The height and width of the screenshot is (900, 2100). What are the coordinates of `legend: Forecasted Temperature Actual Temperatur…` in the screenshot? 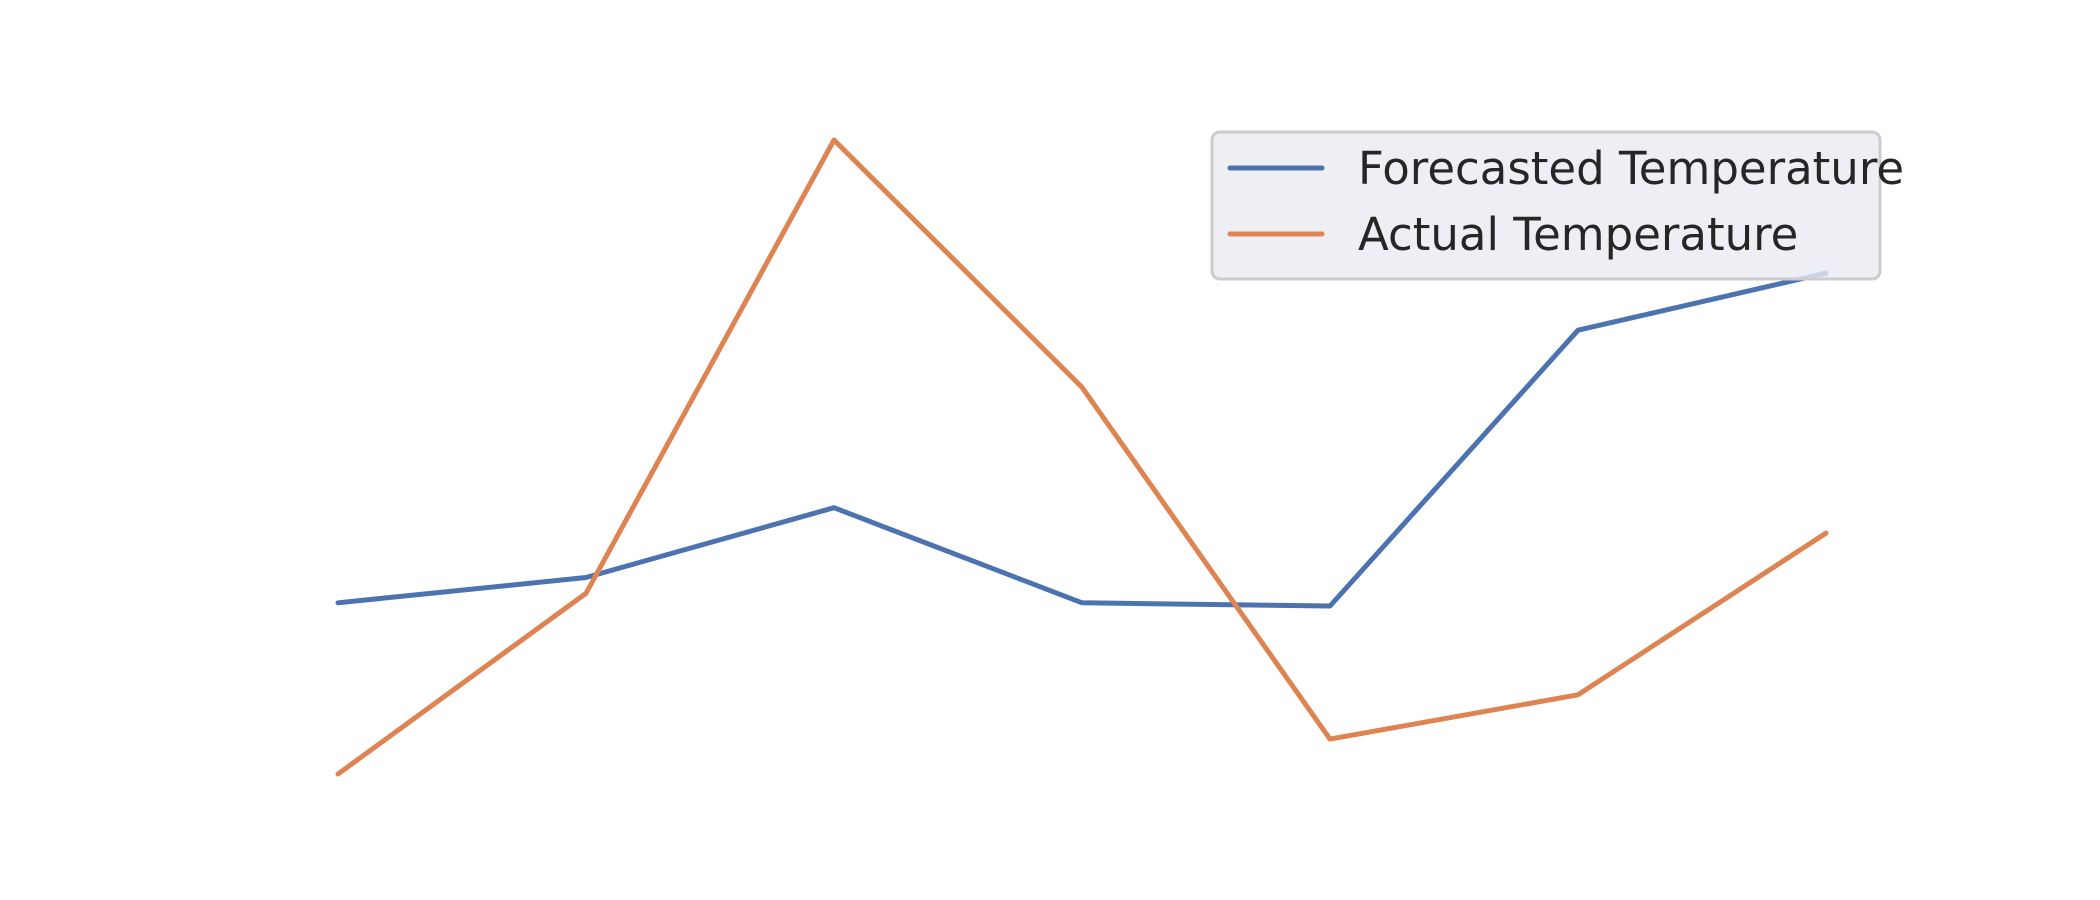 It's located at (1557, 205).